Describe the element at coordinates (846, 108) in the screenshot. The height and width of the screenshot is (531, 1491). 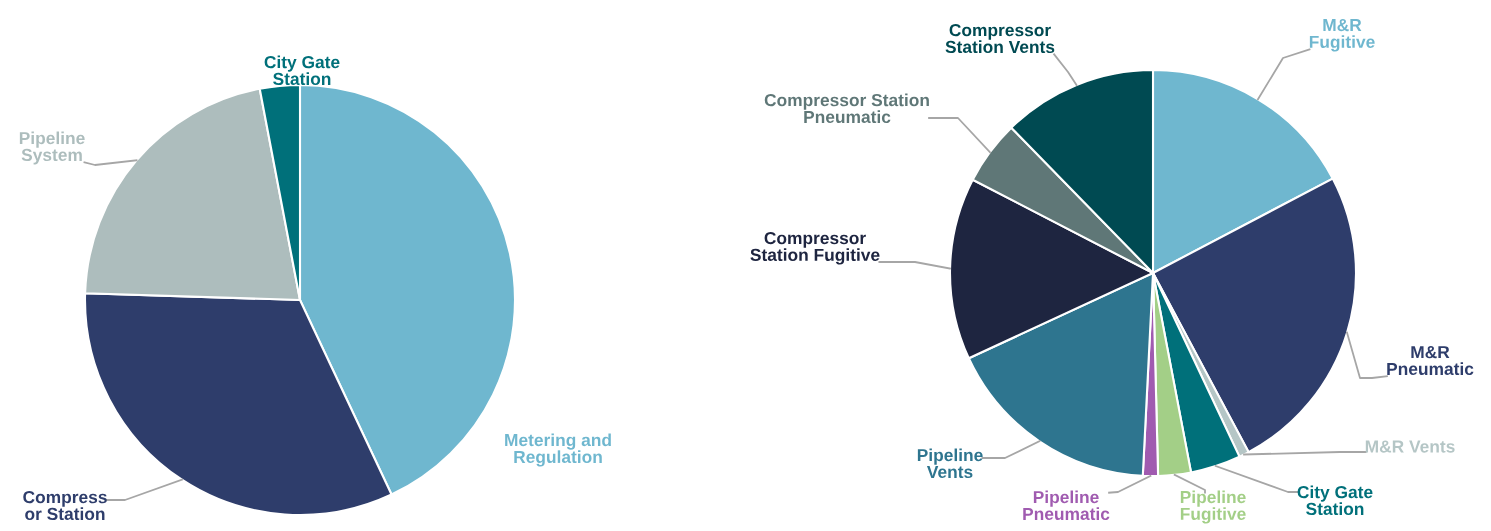
I see `slice-label: Compressor Station Pneumatic` at that location.